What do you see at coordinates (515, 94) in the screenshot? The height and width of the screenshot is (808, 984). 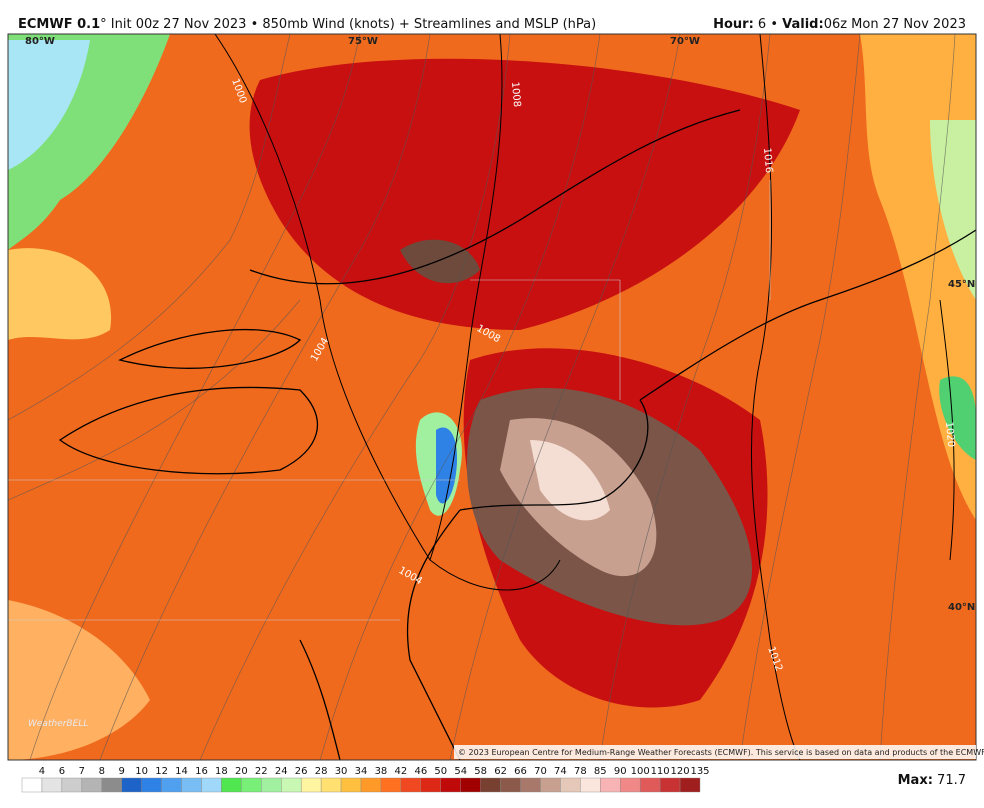 I see `isobar-label: 1008` at bounding box center [515, 94].